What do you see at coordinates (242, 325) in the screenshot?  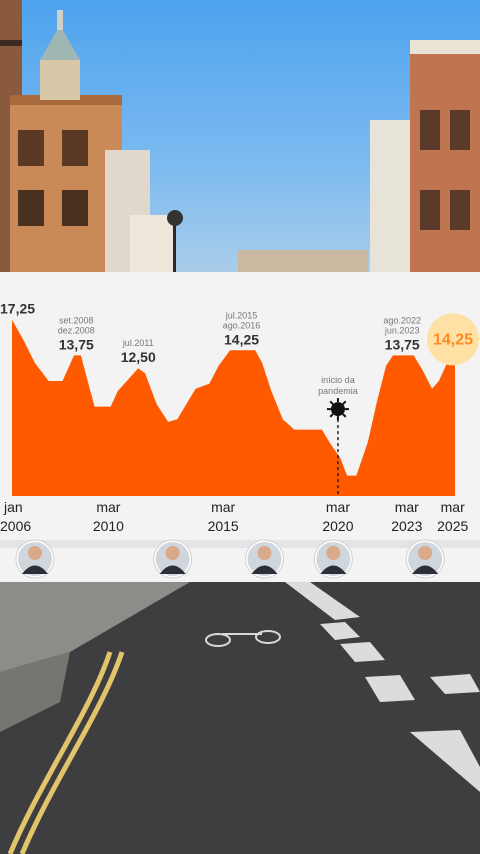 I see `date-label: ago.2016` at bounding box center [242, 325].